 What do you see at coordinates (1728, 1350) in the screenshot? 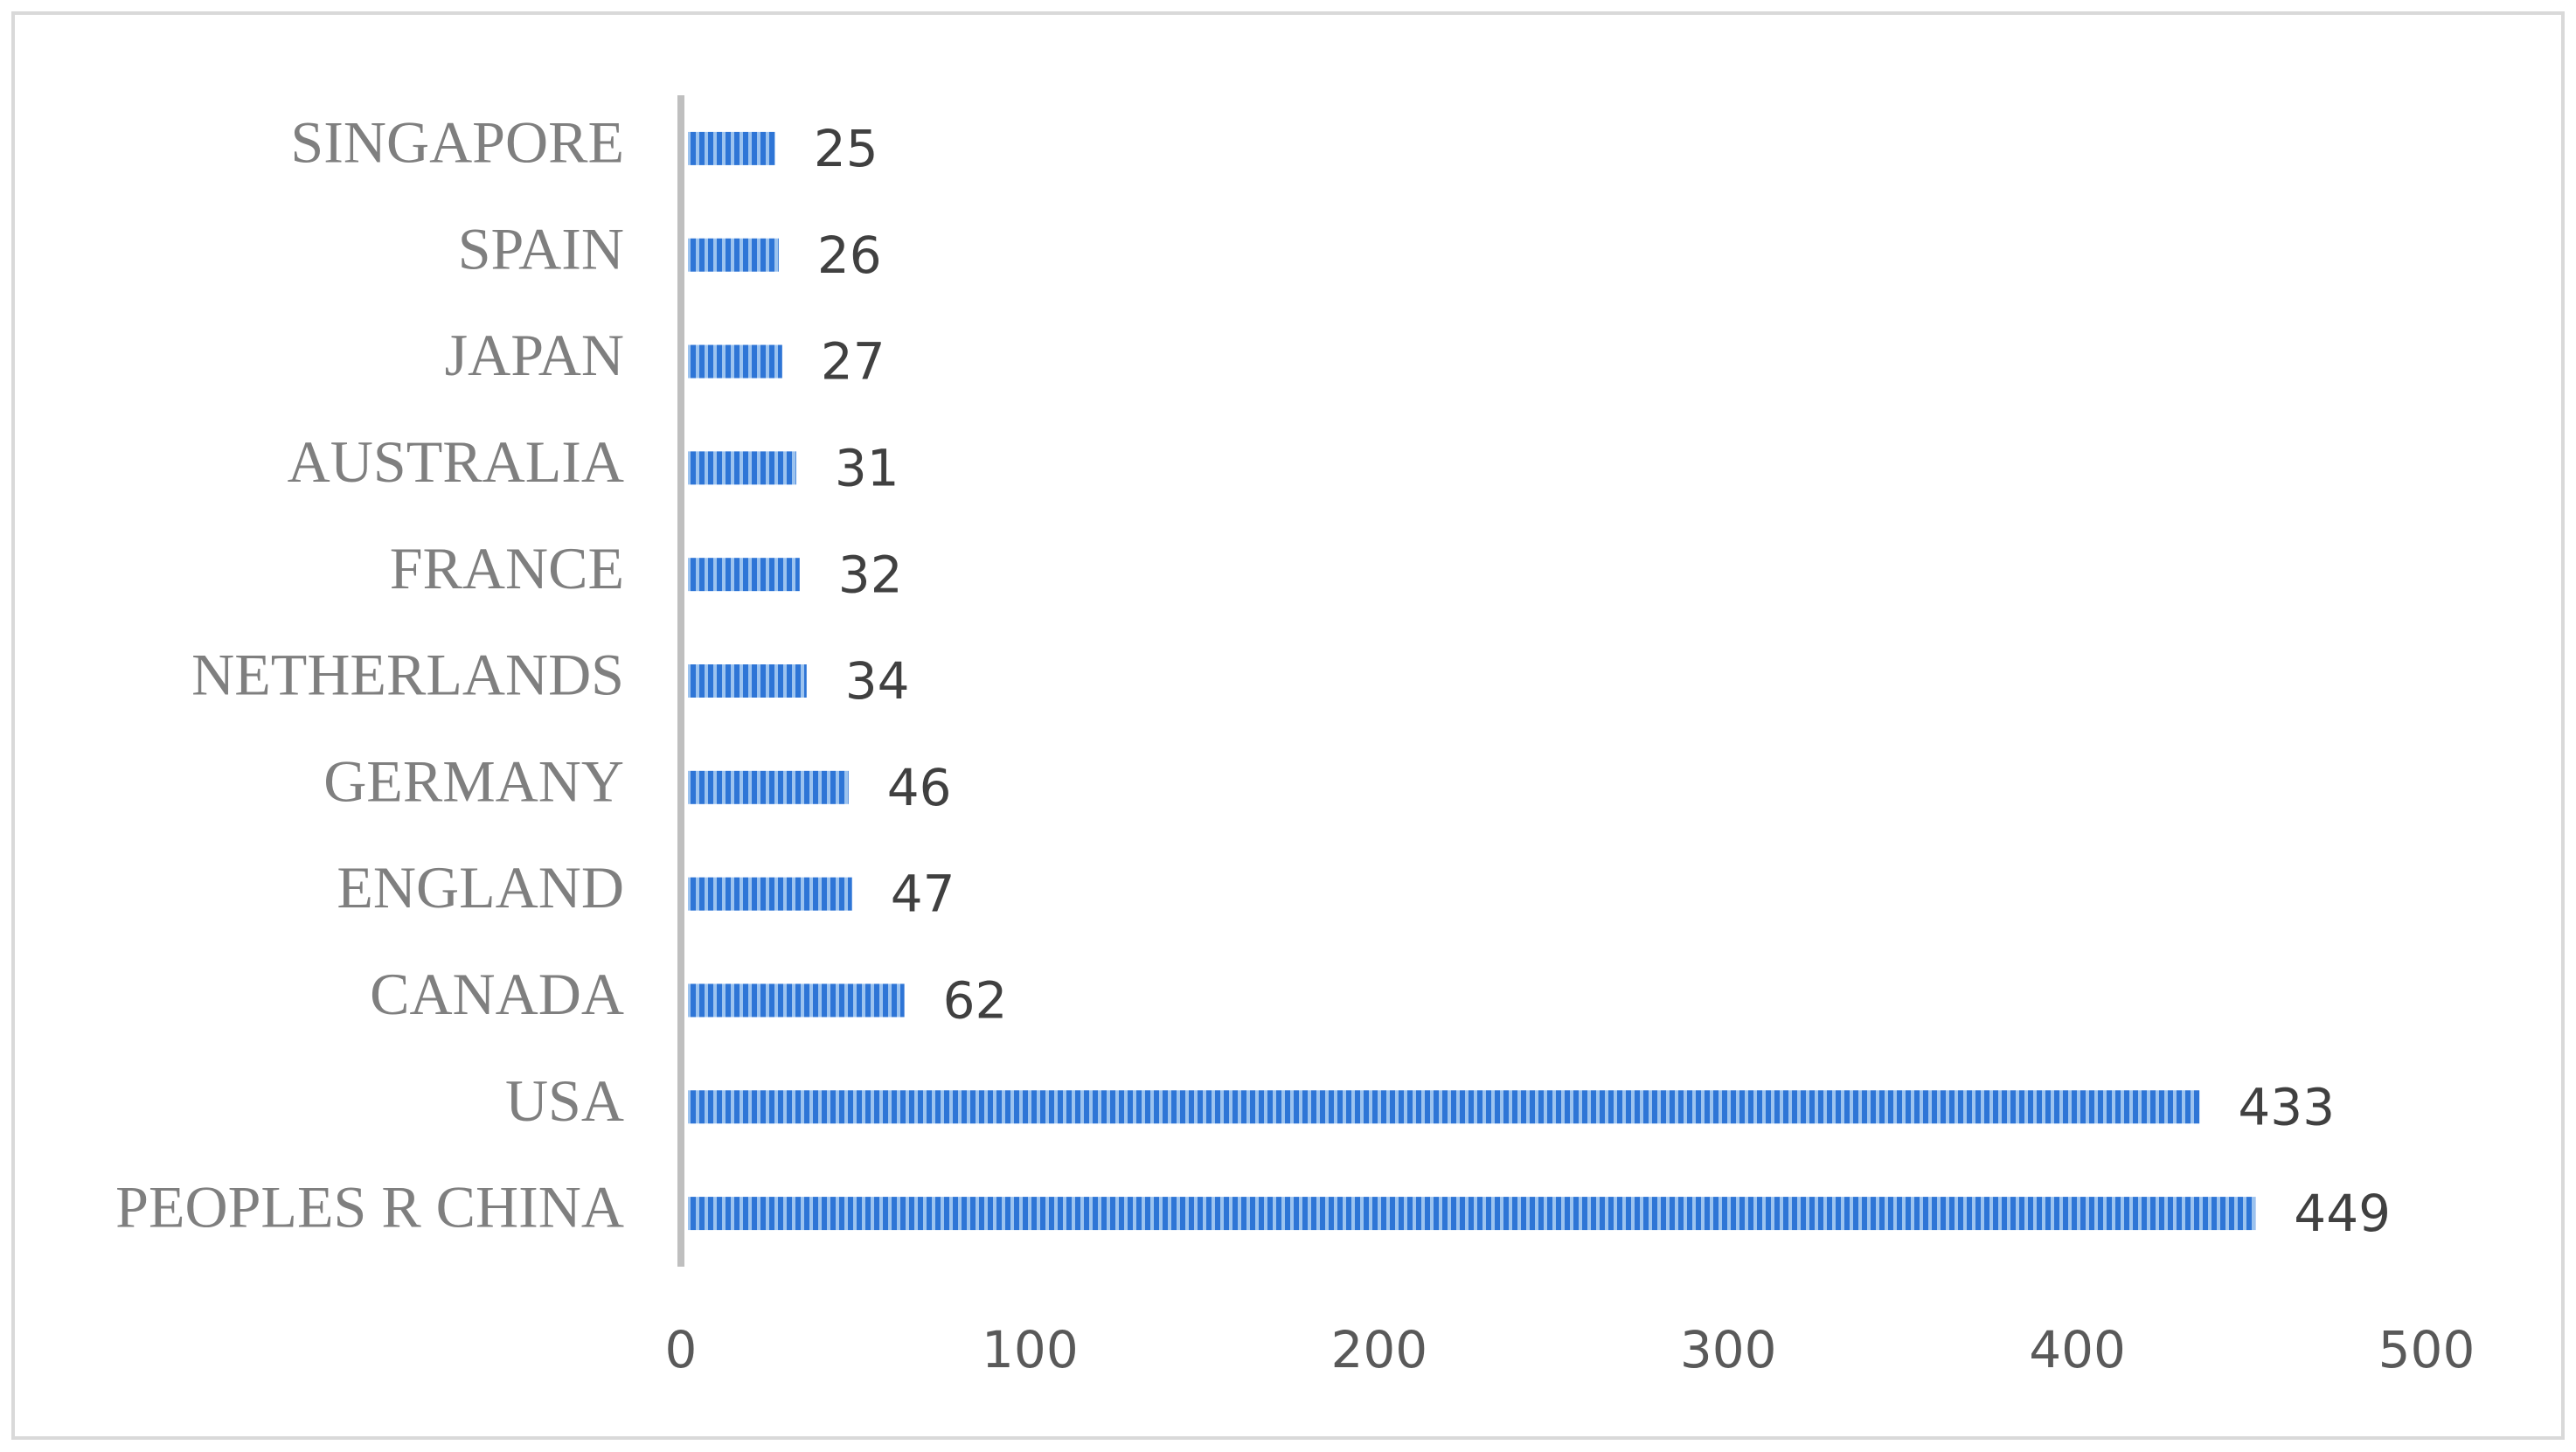
I see `x-tick-label: 300` at bounding box center [1728, 1350].